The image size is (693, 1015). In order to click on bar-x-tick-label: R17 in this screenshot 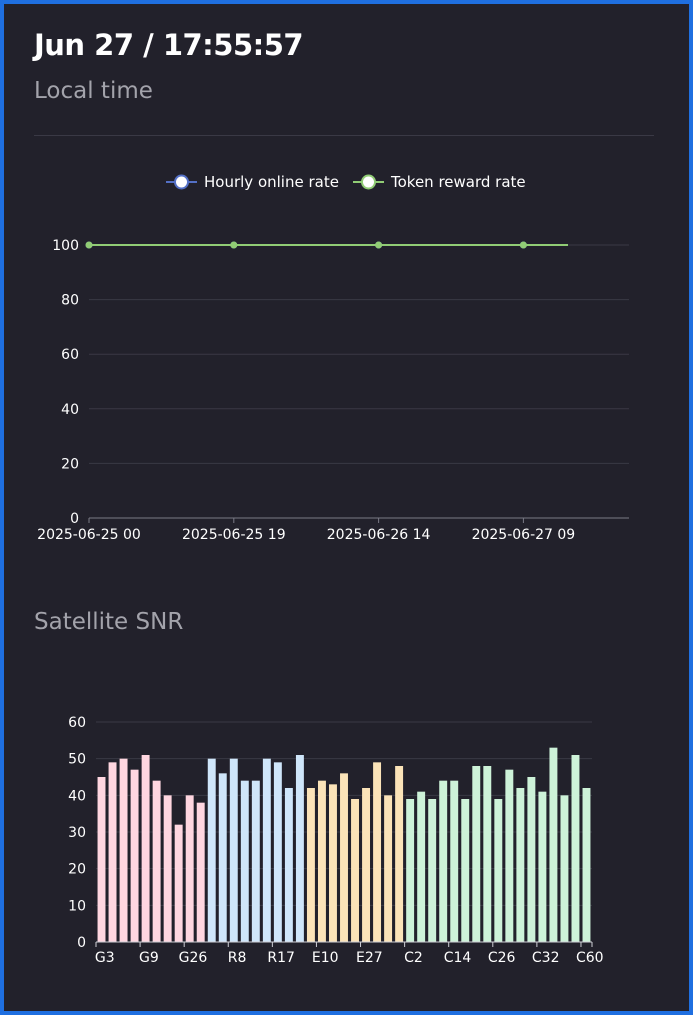, I will do `click(281, 958)`.